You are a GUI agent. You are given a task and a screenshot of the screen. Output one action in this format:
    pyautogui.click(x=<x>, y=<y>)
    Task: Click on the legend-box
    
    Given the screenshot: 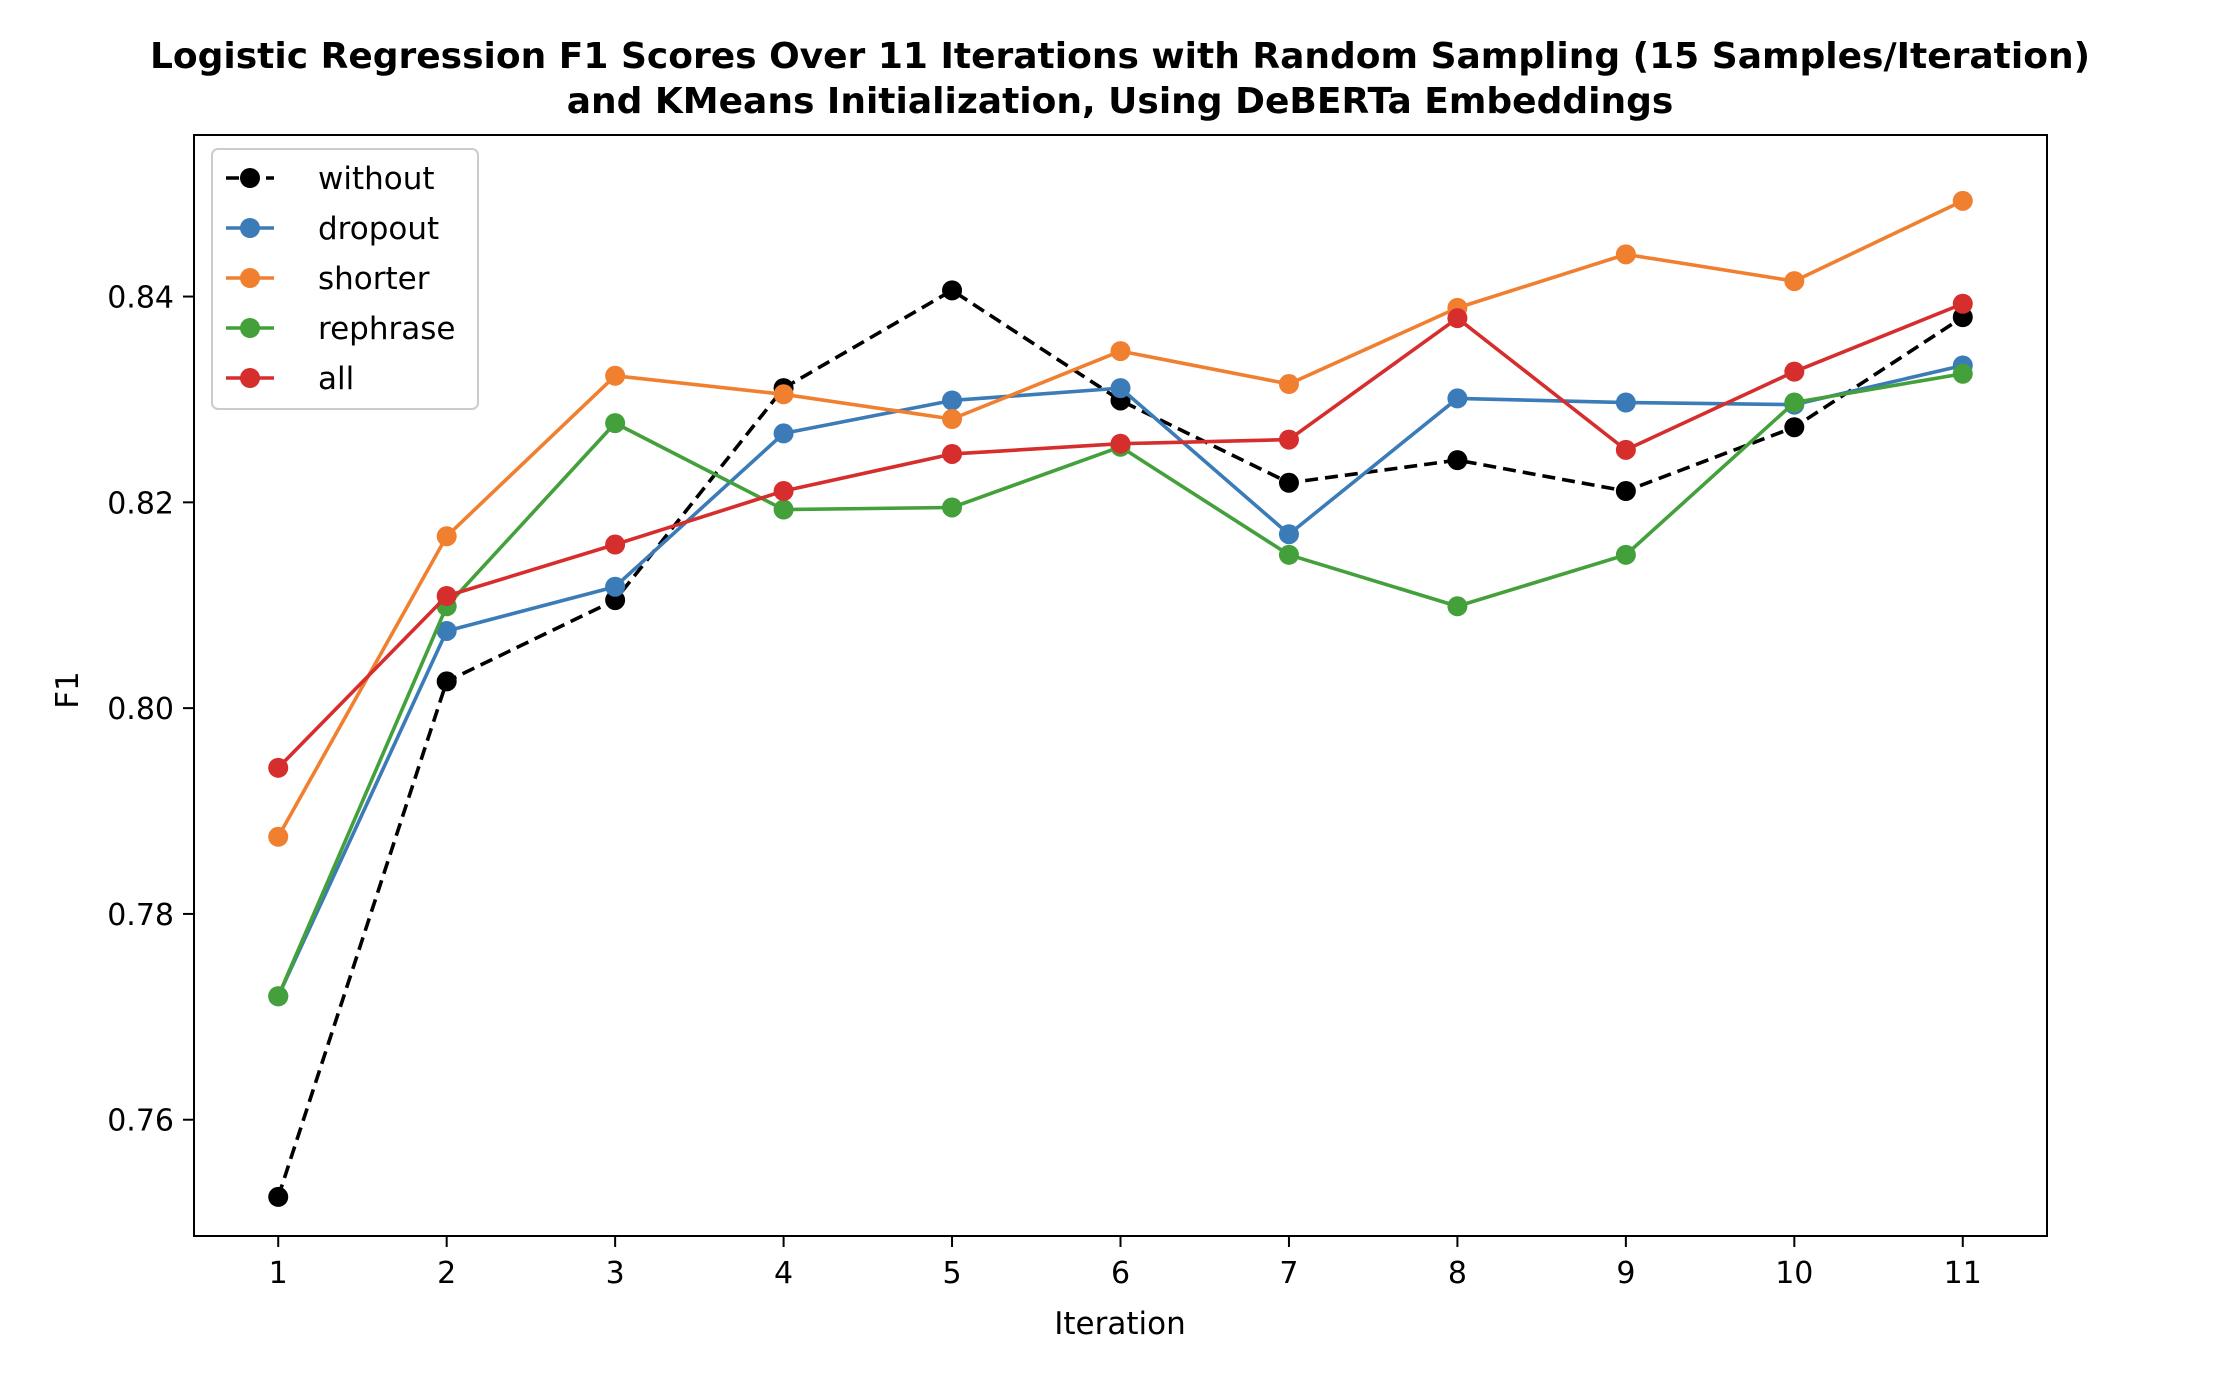 What is the action you would take?
    pyautogui.click(x=345, y=279)
    